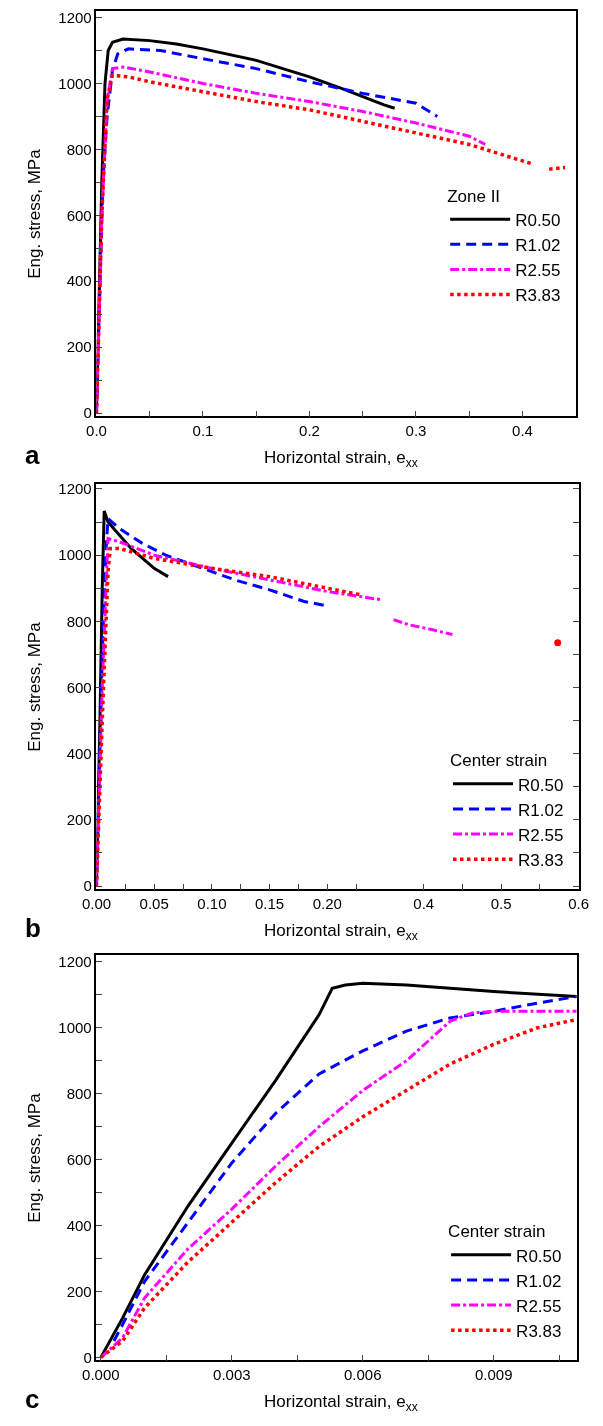  Describe the element at coordinates (32, 455) in the screenshot. I see `text: a` at that location.